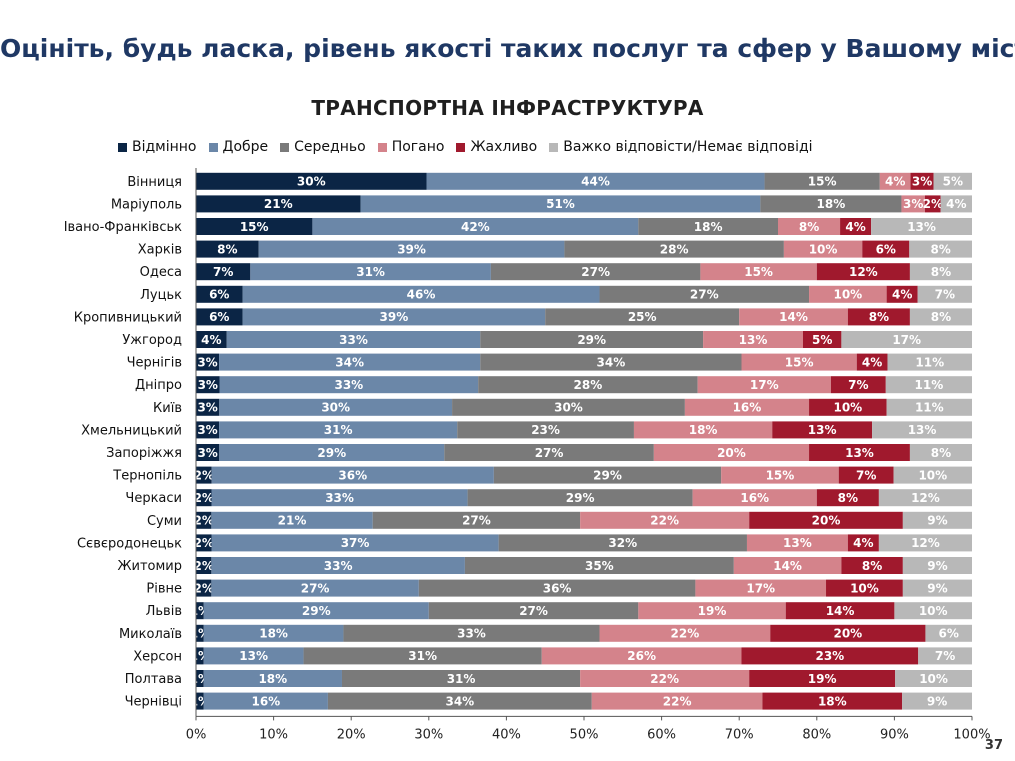 This screenshot has height=761, width=1015. Describe the element at coordinates (787, 566) in the screenshot. I see `data-label: 14%` at that location.